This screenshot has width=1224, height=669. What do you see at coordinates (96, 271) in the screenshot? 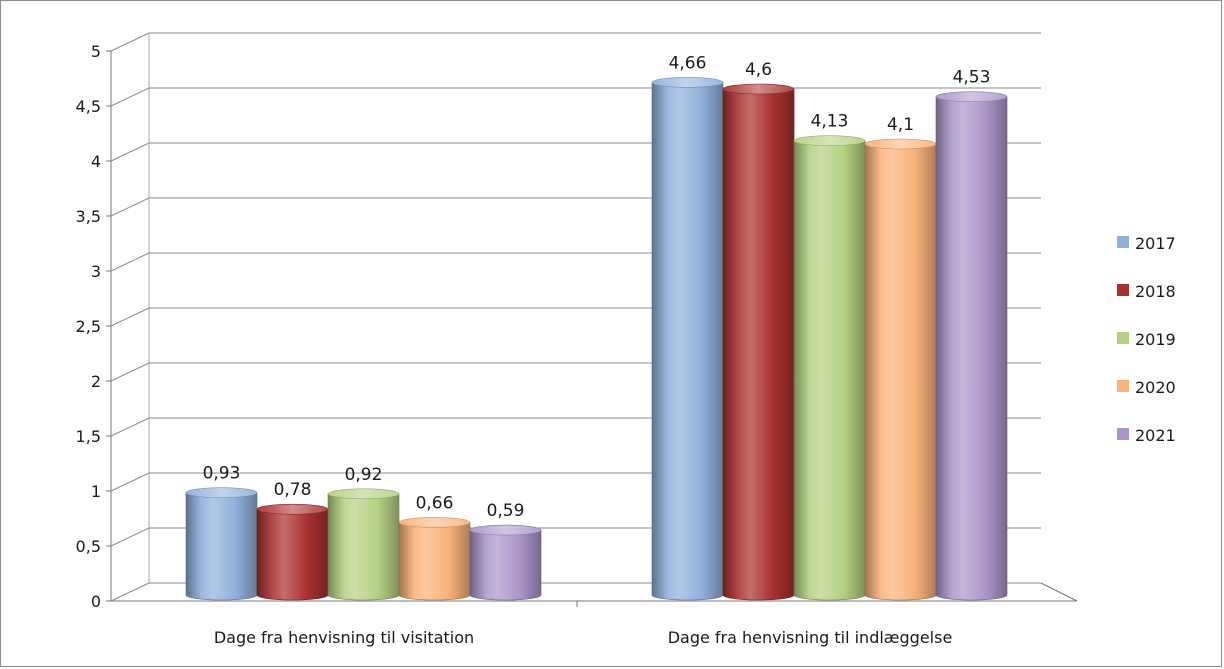
I see `y-tick-label: 3` at bounding box center [96, 271].